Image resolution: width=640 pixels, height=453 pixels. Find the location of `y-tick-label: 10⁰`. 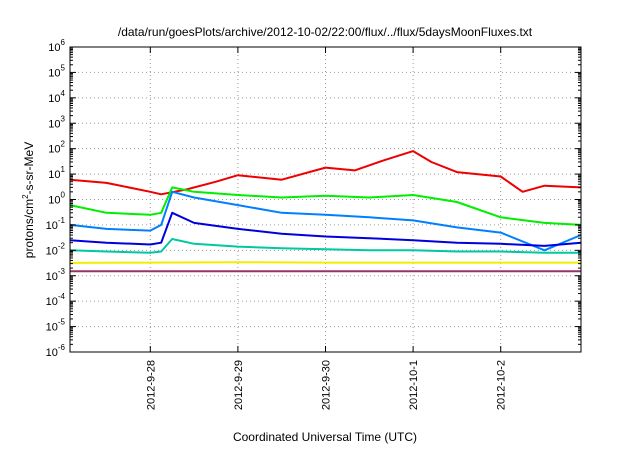

y-tick-label: 10⁰ is located at coordinates (56, 199).